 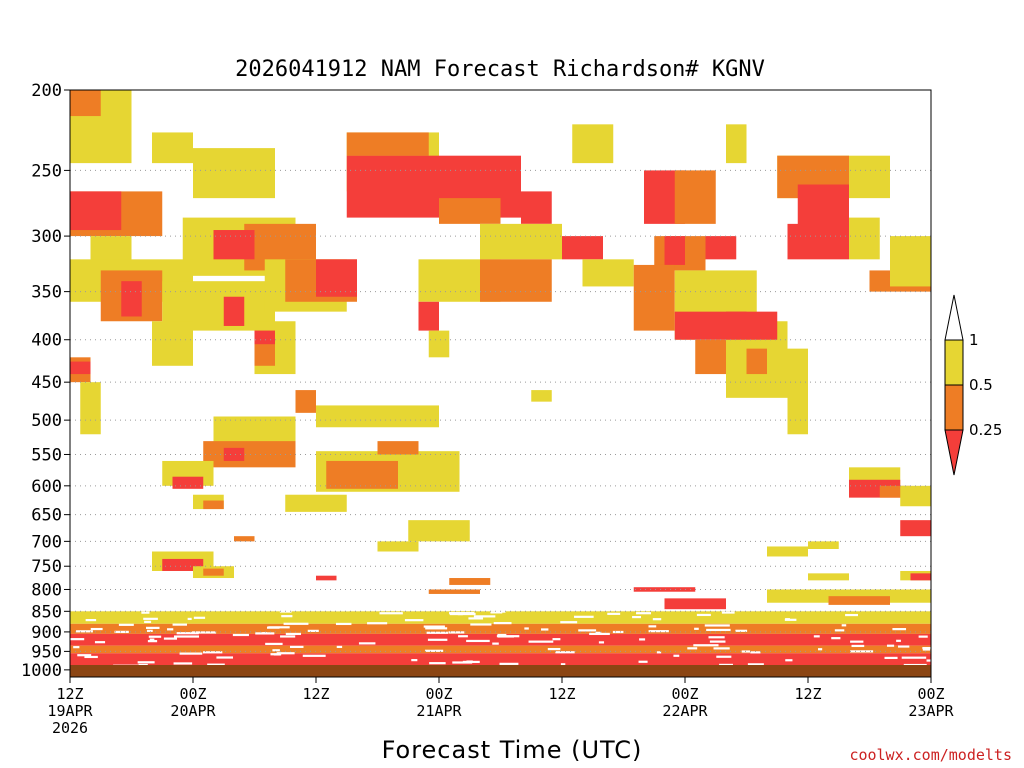 I want to click on y-tick-label: 250, so click(x=46, y=171).